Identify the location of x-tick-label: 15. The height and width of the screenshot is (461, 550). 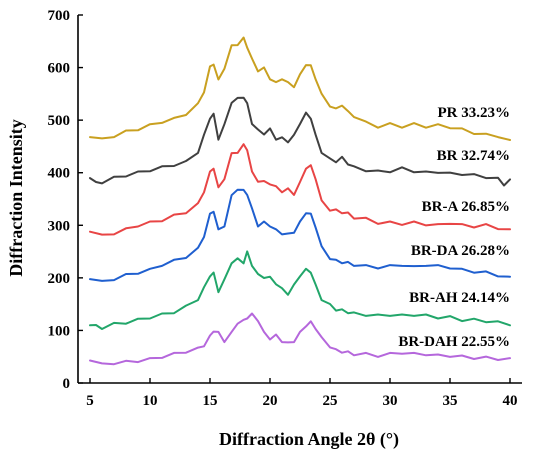
(210, 401).